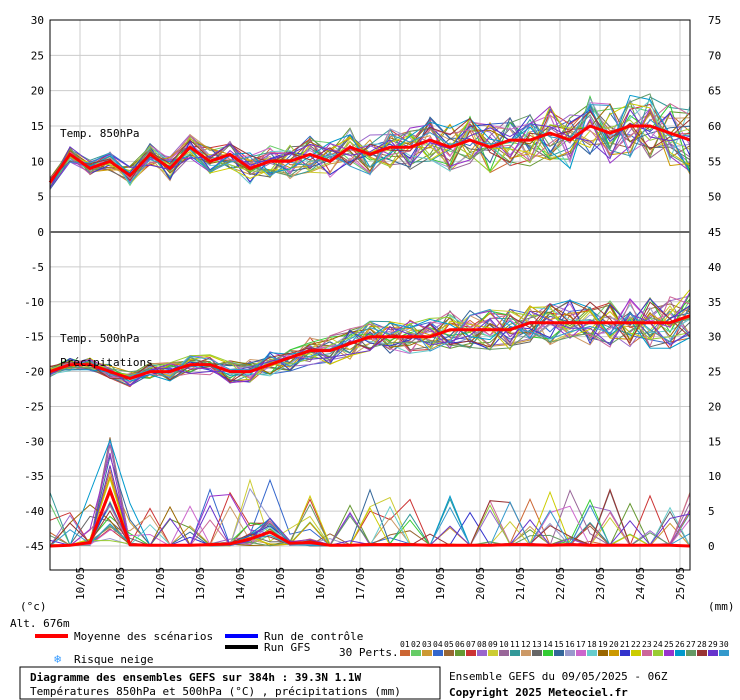 Image resolution: width=740 pixels, height=700 pixels. What do you see at coordinates (560, 583) in the screenshot?
I see `x-tick-label: 22/05` at bounding box center [560, 583].